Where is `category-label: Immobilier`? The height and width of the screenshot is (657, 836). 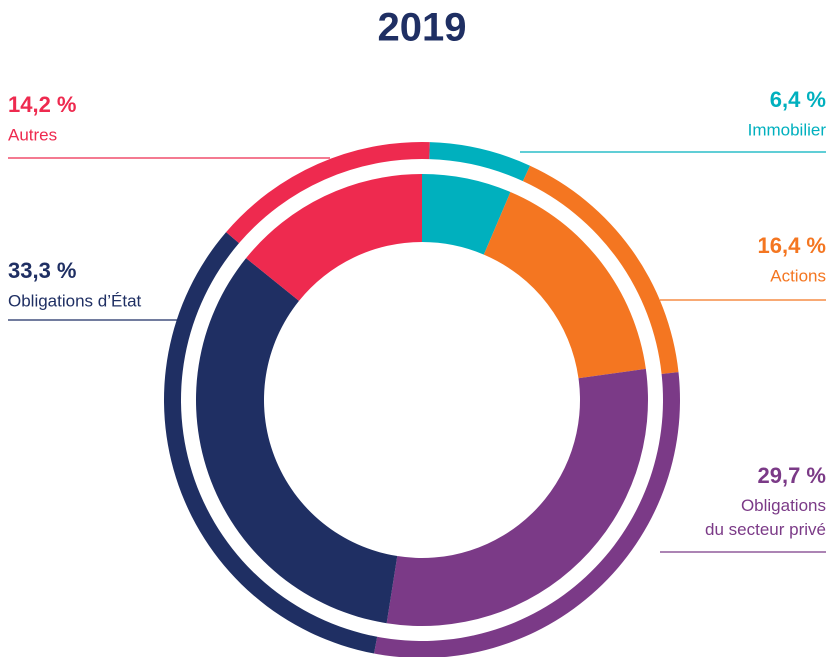 category-label: Immobilier is located at coordinates (787, 129).